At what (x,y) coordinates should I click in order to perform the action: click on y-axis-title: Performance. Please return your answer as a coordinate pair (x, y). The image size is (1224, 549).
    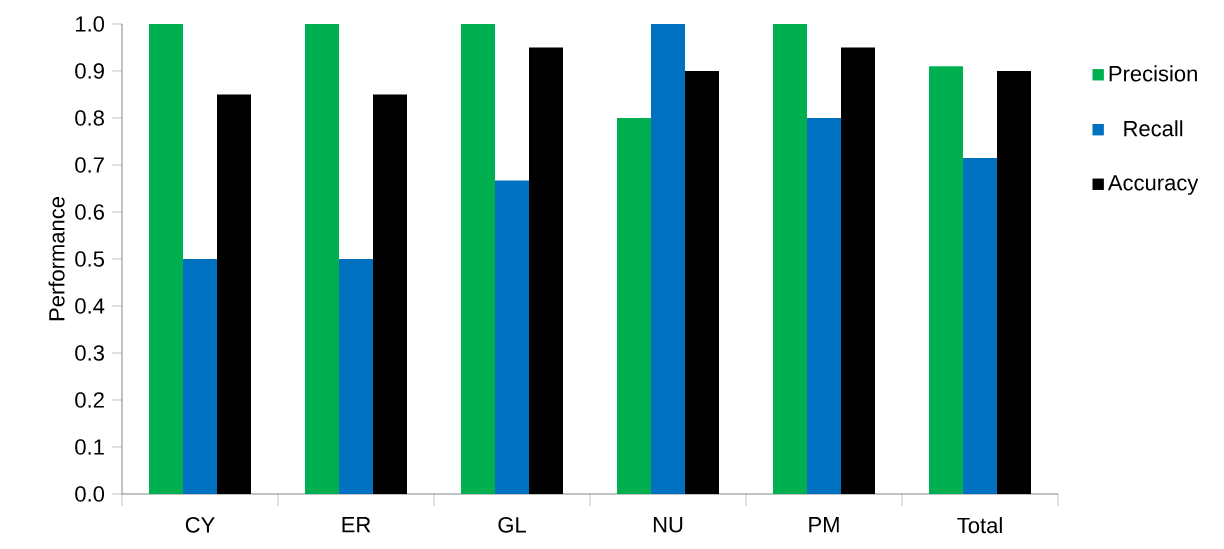
    Looking at the image, I should click on (56, 259).